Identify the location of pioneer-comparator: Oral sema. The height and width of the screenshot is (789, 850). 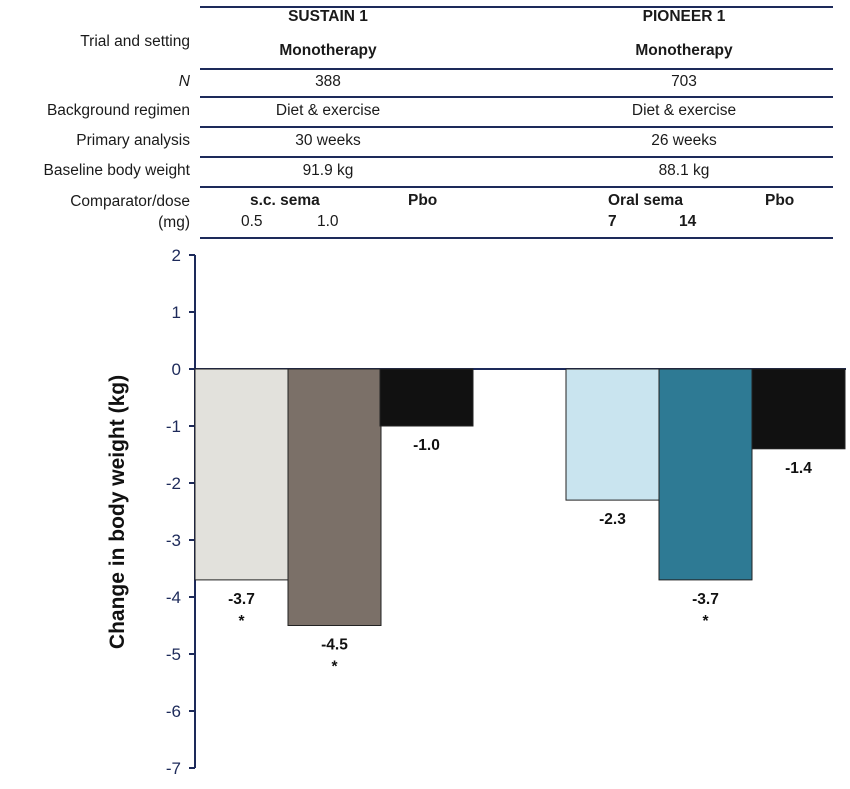
(645, 200).